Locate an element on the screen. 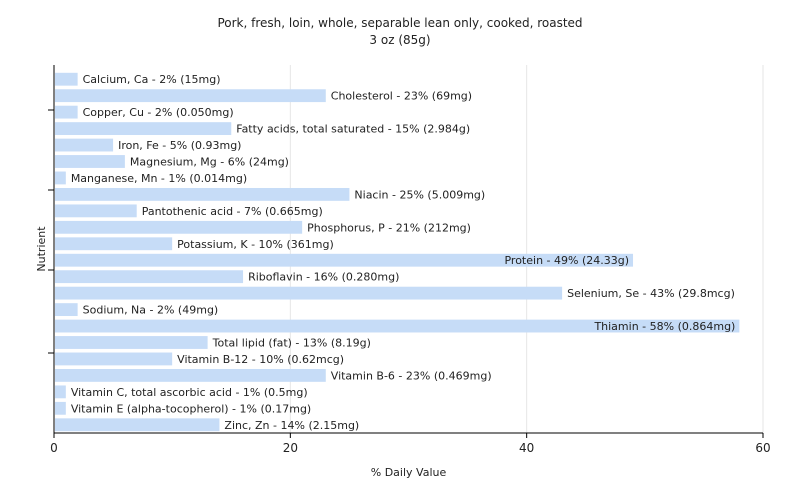  x-tick-label: 0 is located at coordinates (54, 448).